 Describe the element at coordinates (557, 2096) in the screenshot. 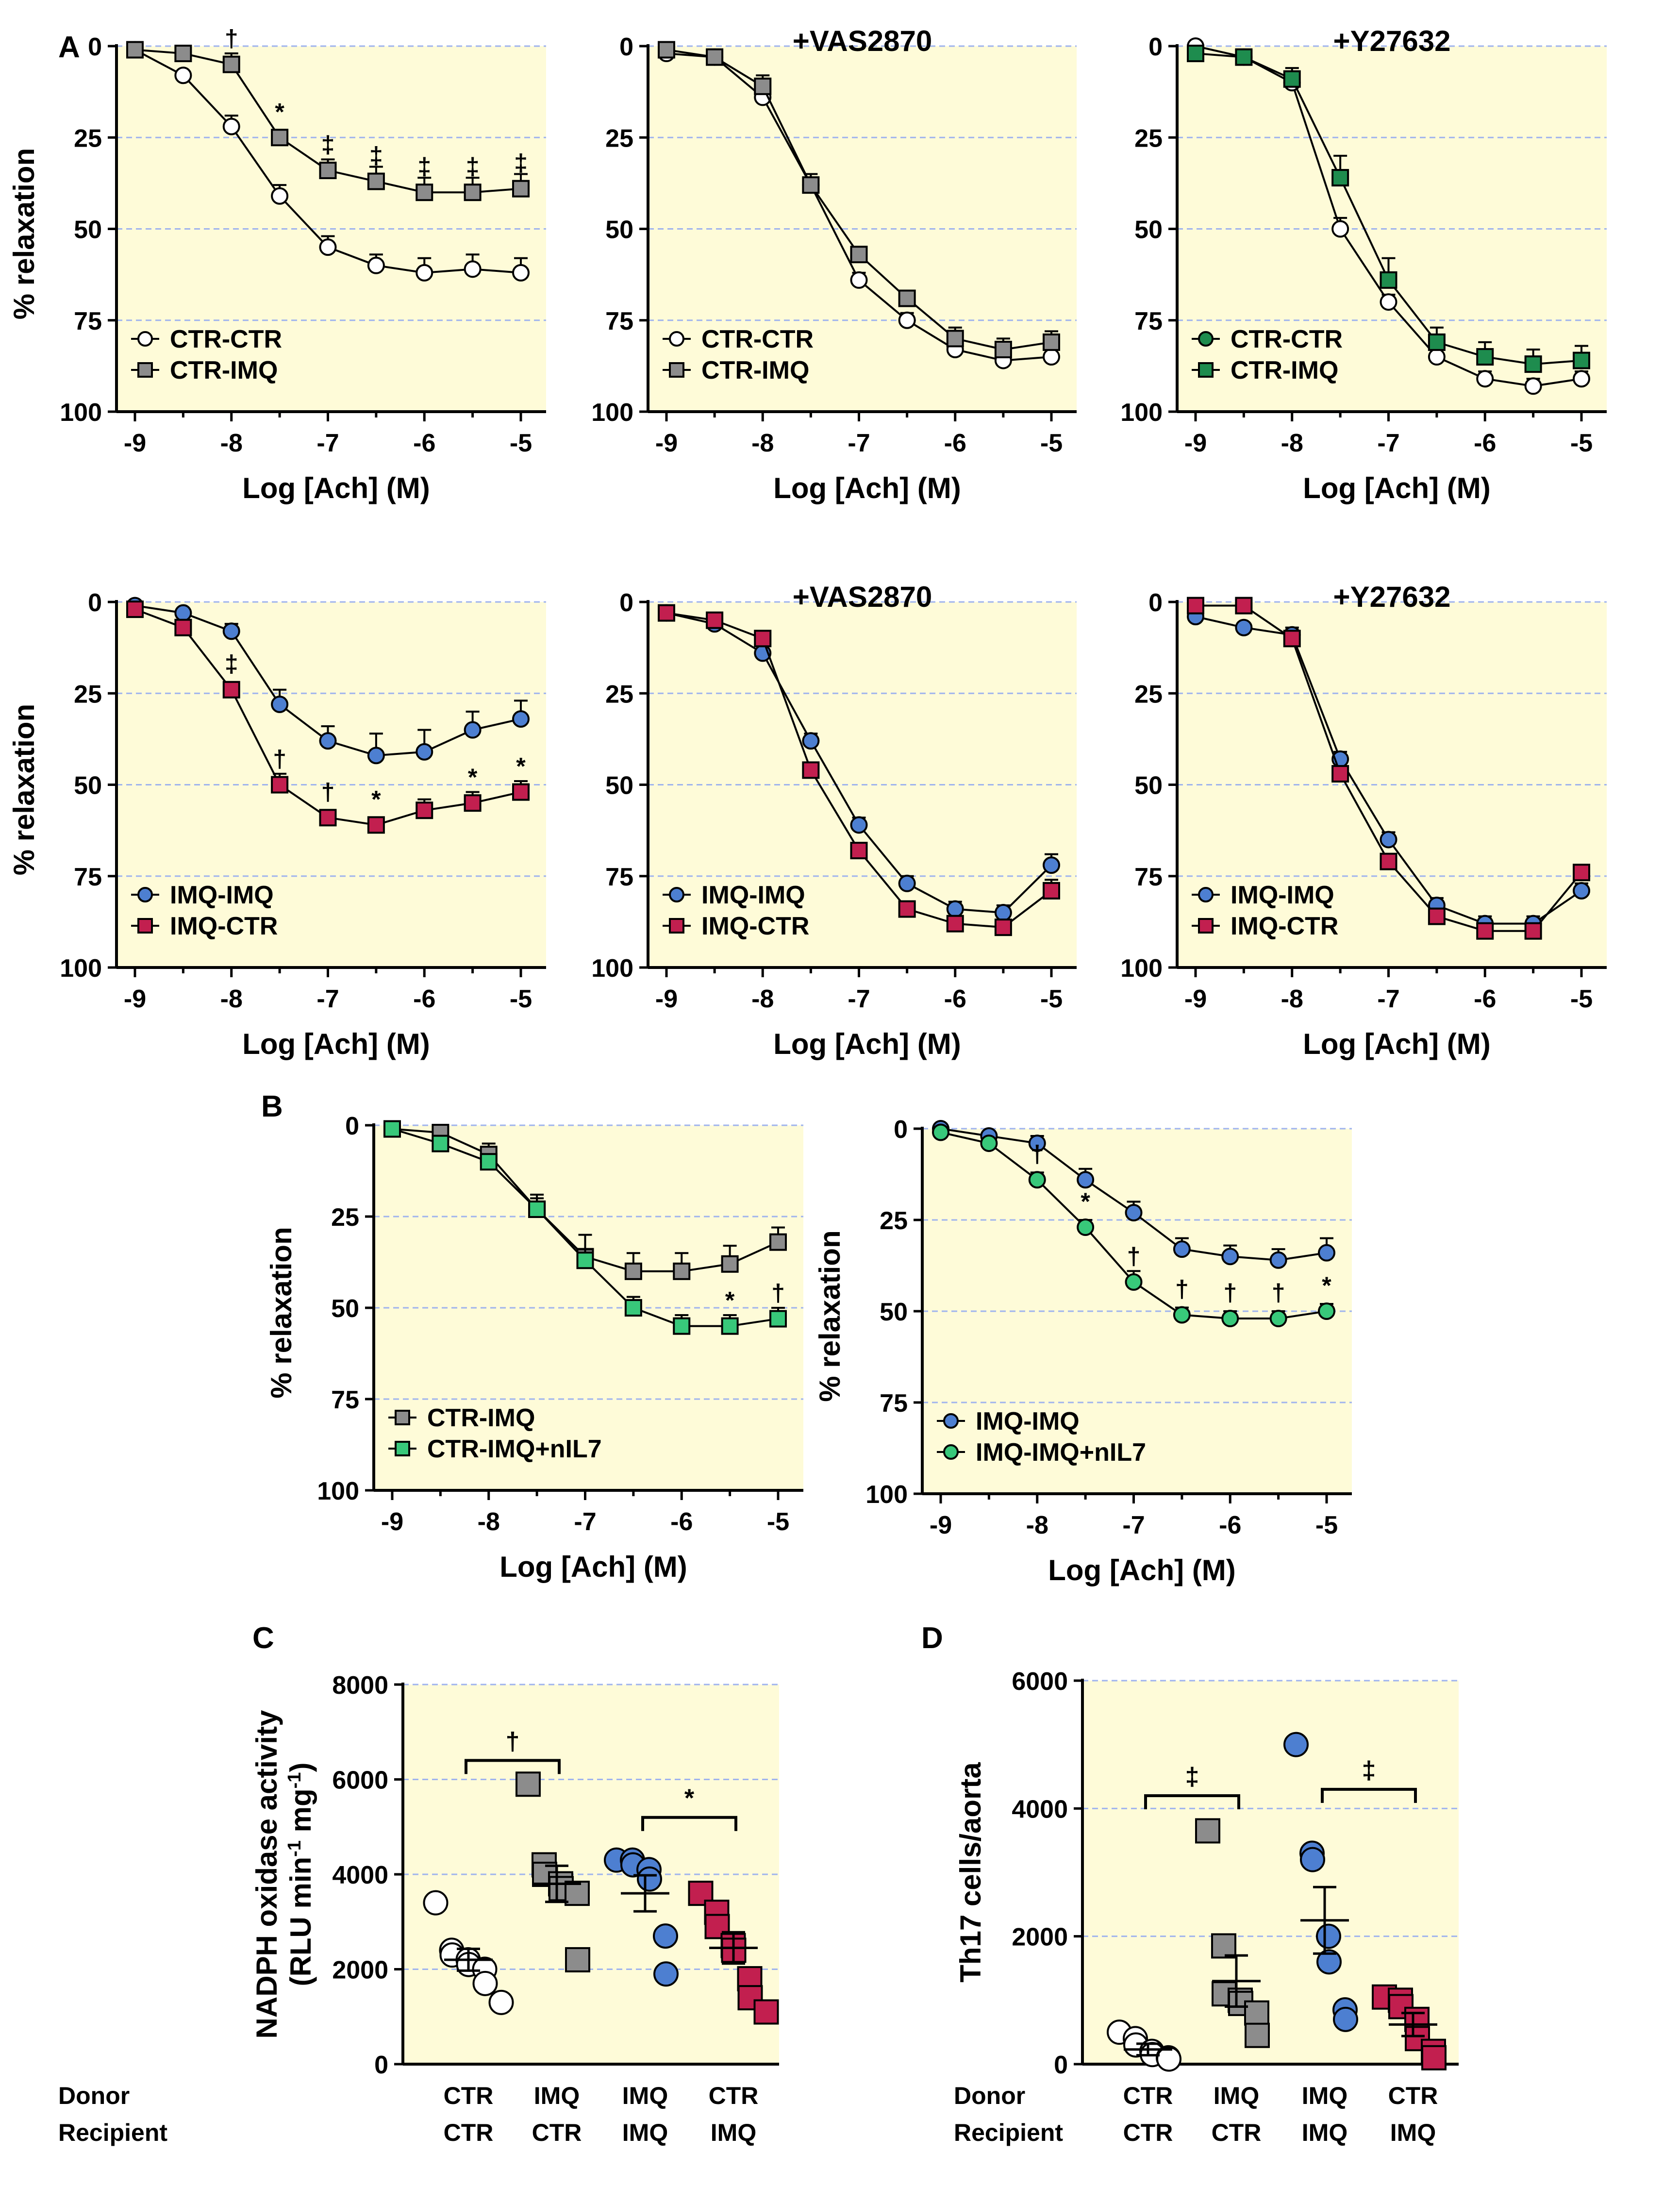

I see `donor-label: IMQ` at that location.